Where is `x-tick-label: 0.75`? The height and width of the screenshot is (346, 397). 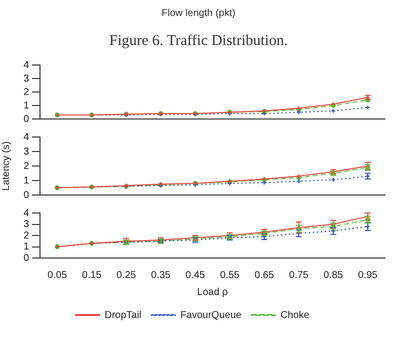 x-tick-label: 0.75 is located at coordinates (299, 275).